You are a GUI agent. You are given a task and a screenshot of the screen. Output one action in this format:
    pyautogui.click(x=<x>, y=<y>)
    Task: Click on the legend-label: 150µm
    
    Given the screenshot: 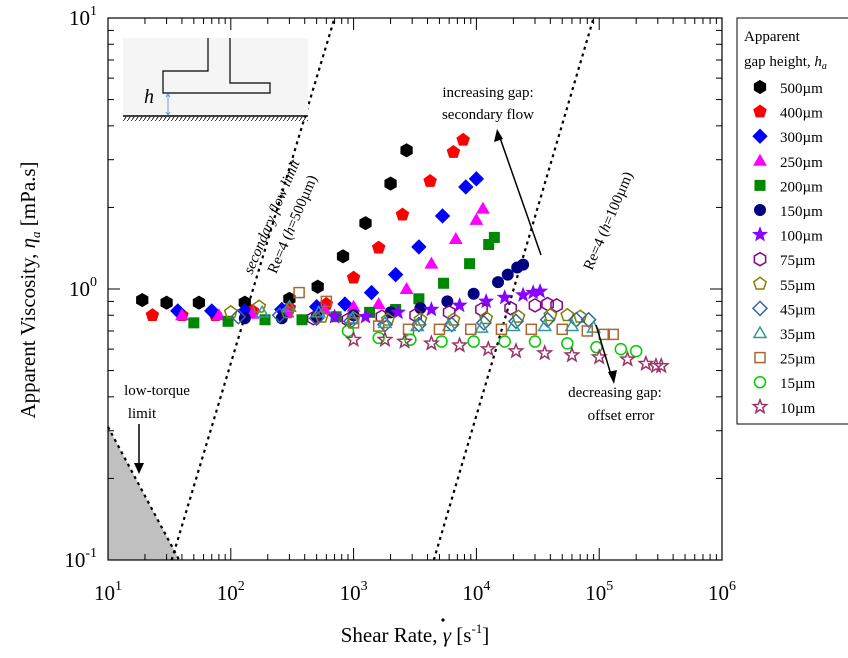 What is the action you would take?
    pyautogui.click(x=801, y=212)
    